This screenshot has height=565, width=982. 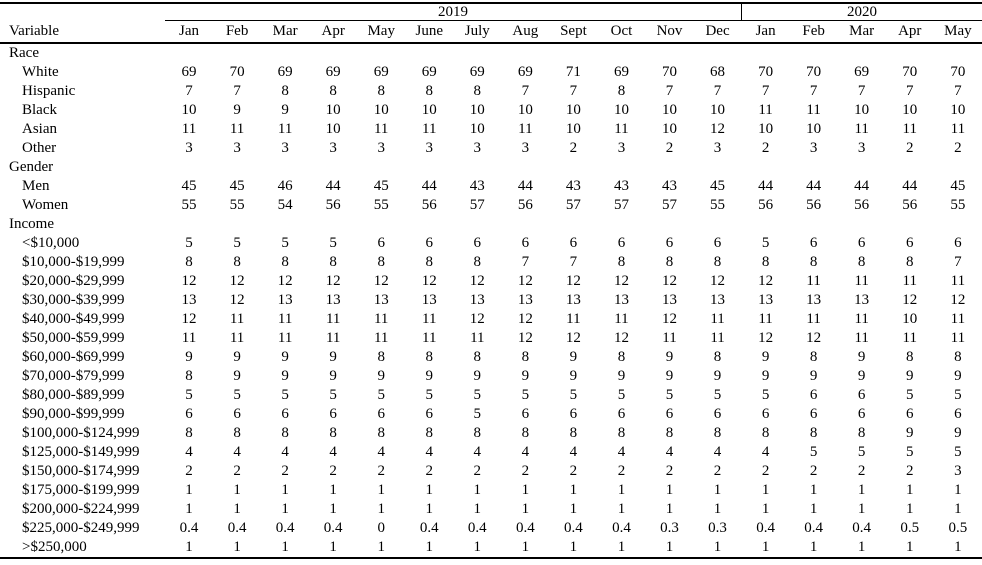 I want to click on data-row: White 69 70 69 69 69 69 69 69 71 69 70 68 70 70 69 70 70, so click(x=491, y=72).